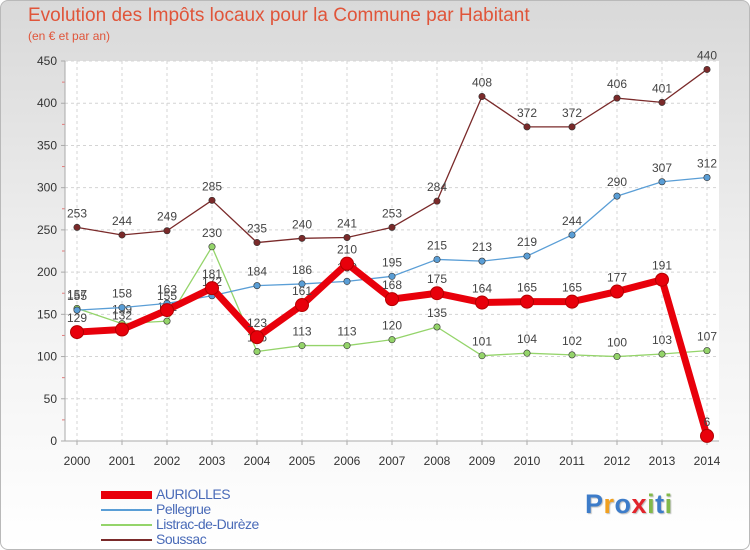  What do you see at coordinates (572, 221) in the screenshot?
I see `data-label-pellegrue: 244` at bounding box center [572, 221].